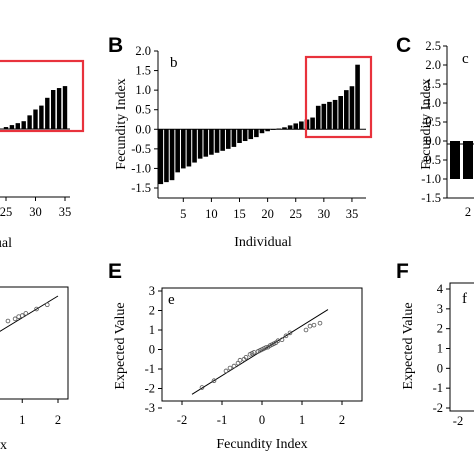  I want to click on x-tick-label: 20, so click(267, 214).